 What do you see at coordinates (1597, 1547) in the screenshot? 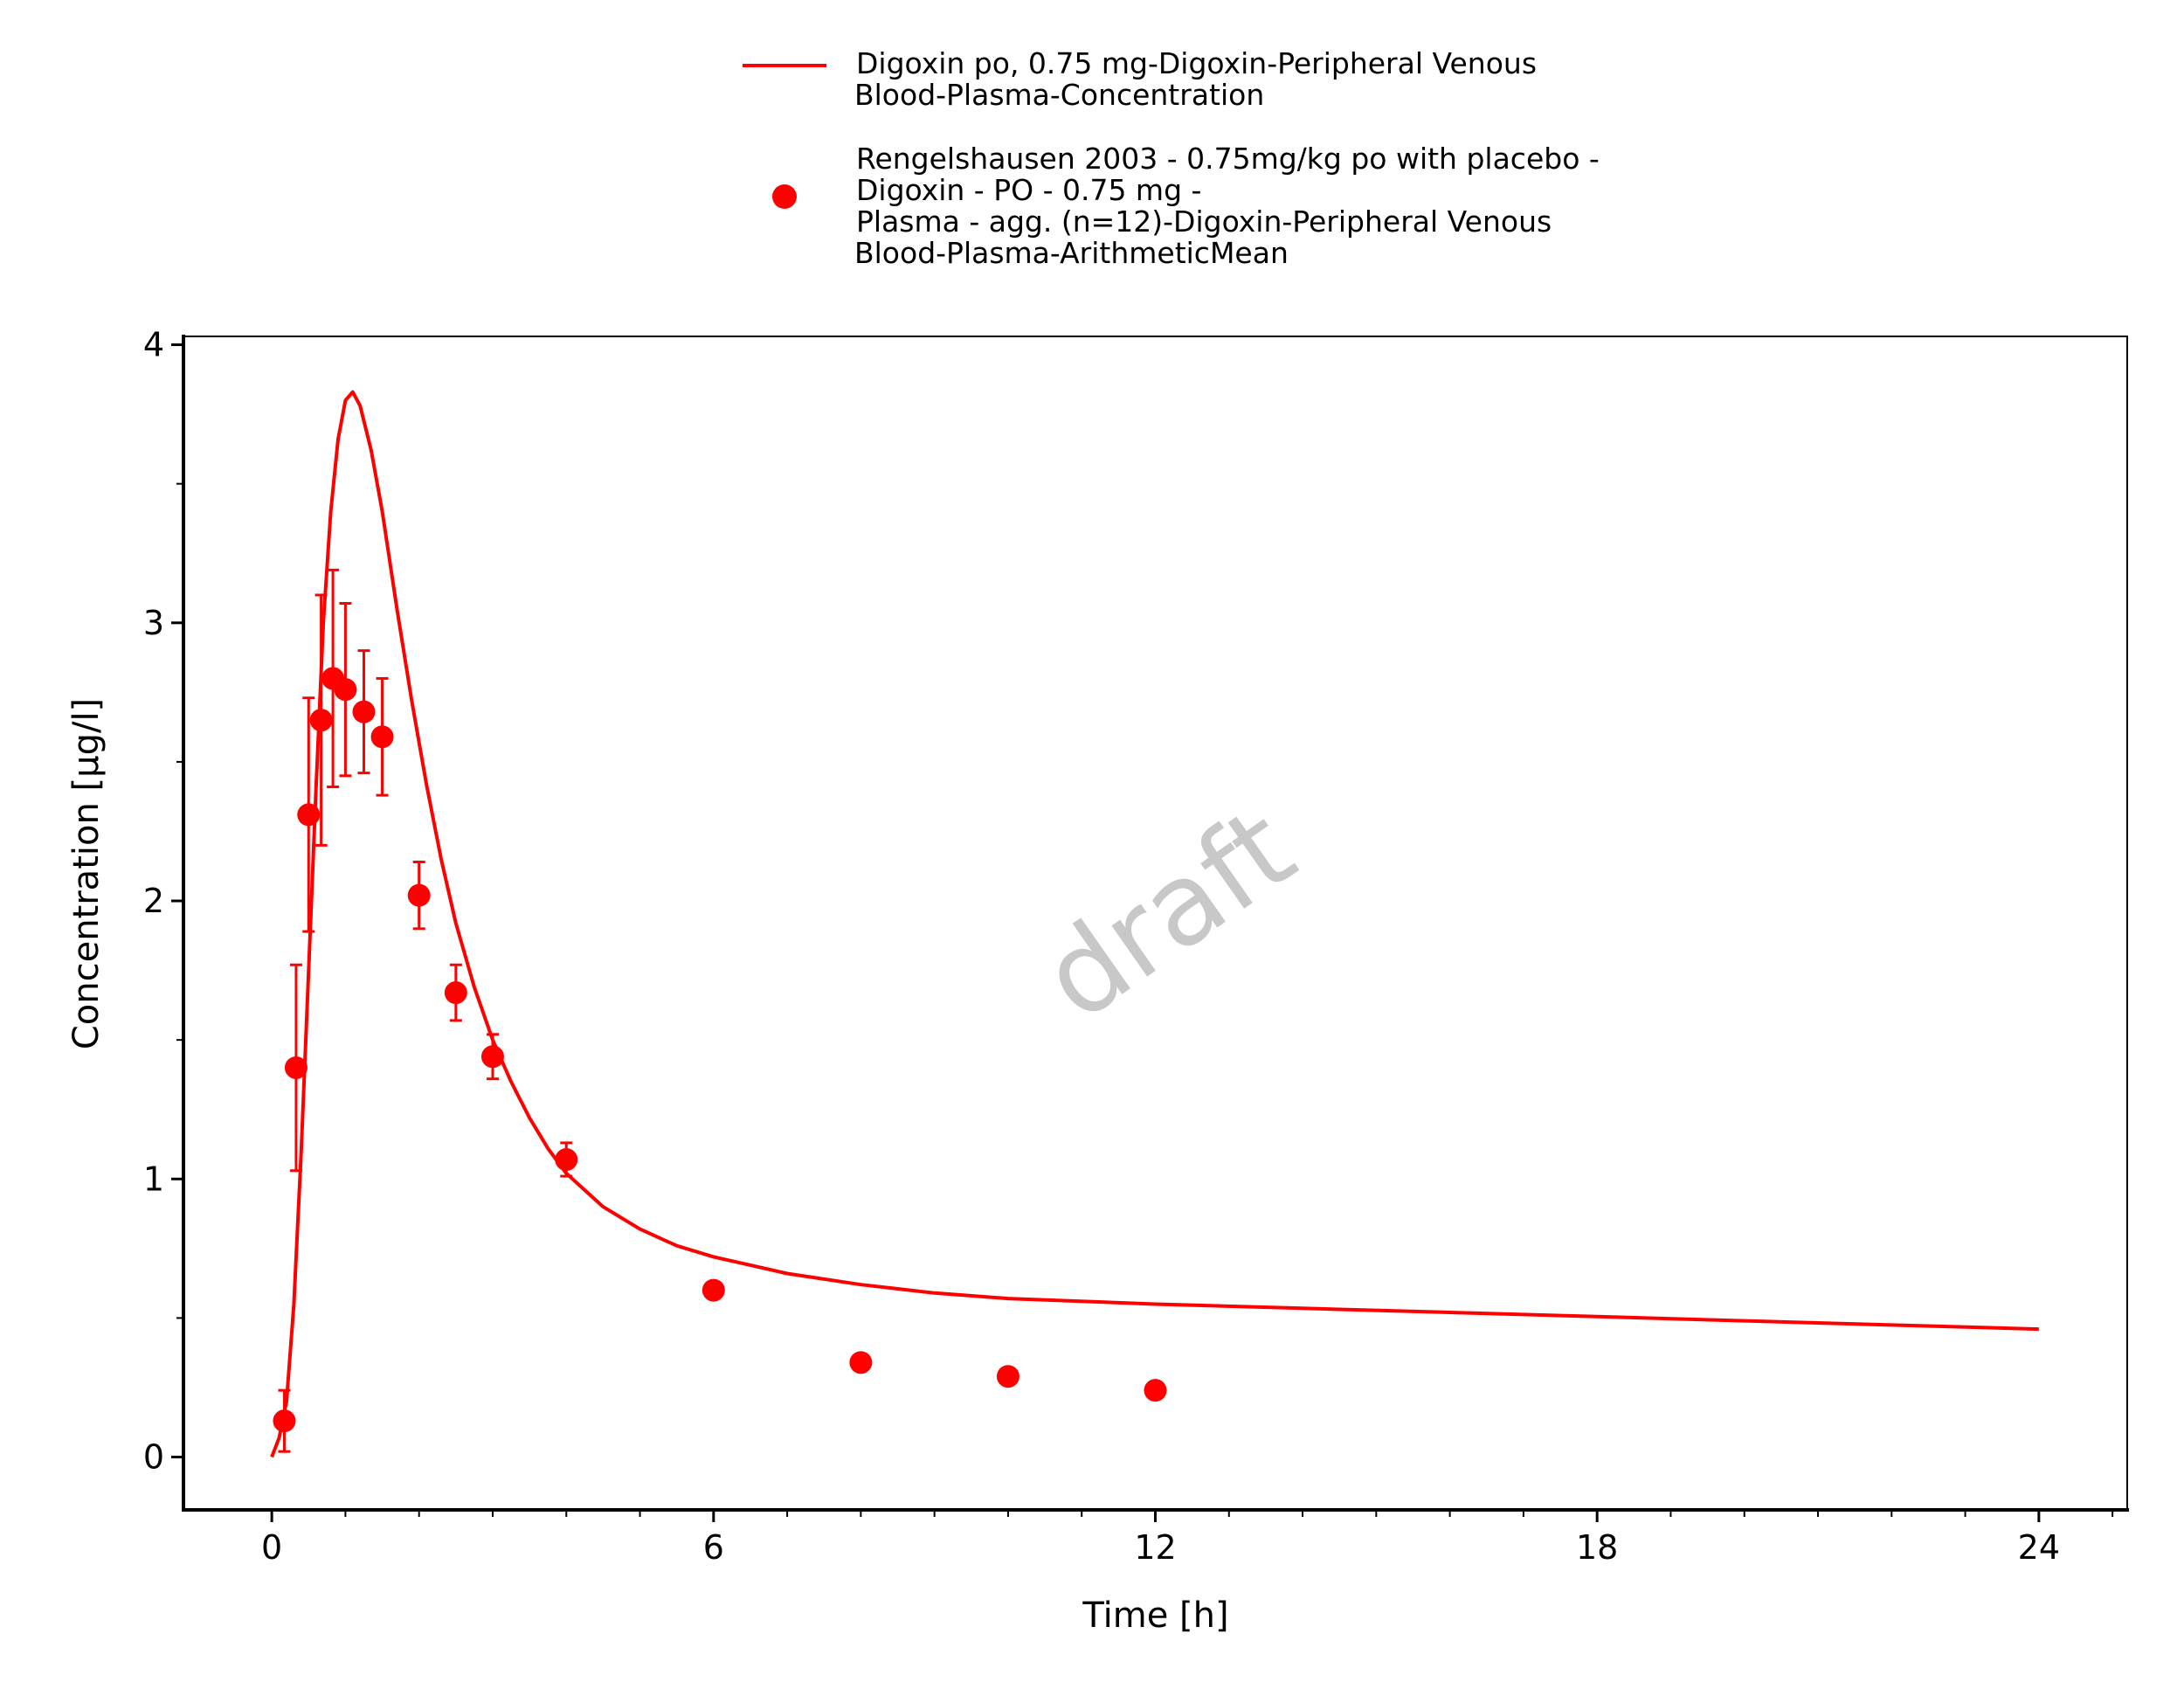
I see `x-tick-label: 18` at bounding box center [1597, 1547].